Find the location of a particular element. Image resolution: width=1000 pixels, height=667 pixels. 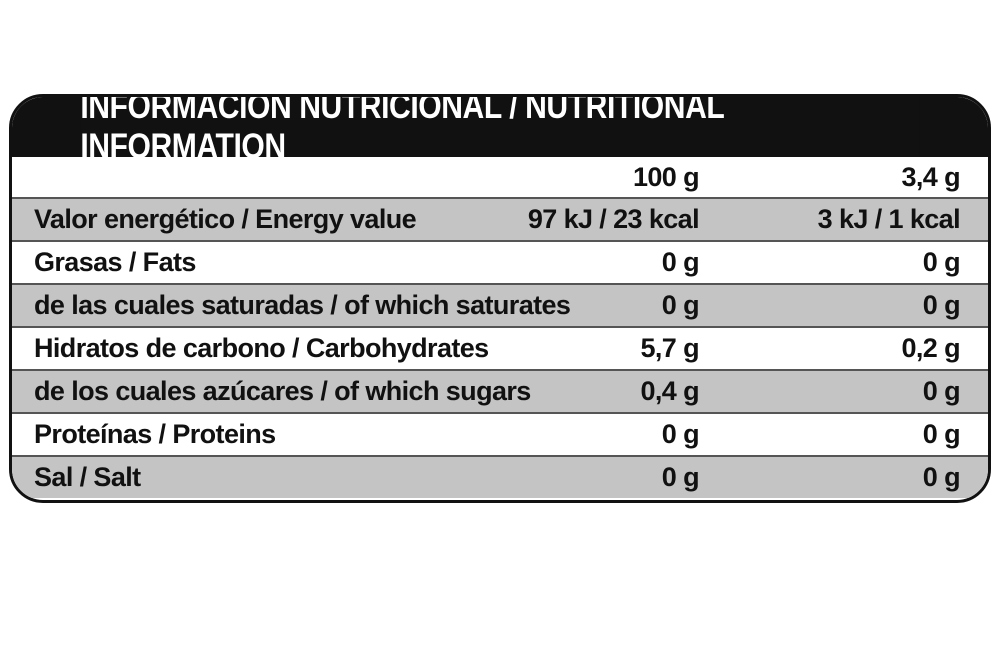

column-header-portion: 3,4 g is located at coordinates (930, 176).